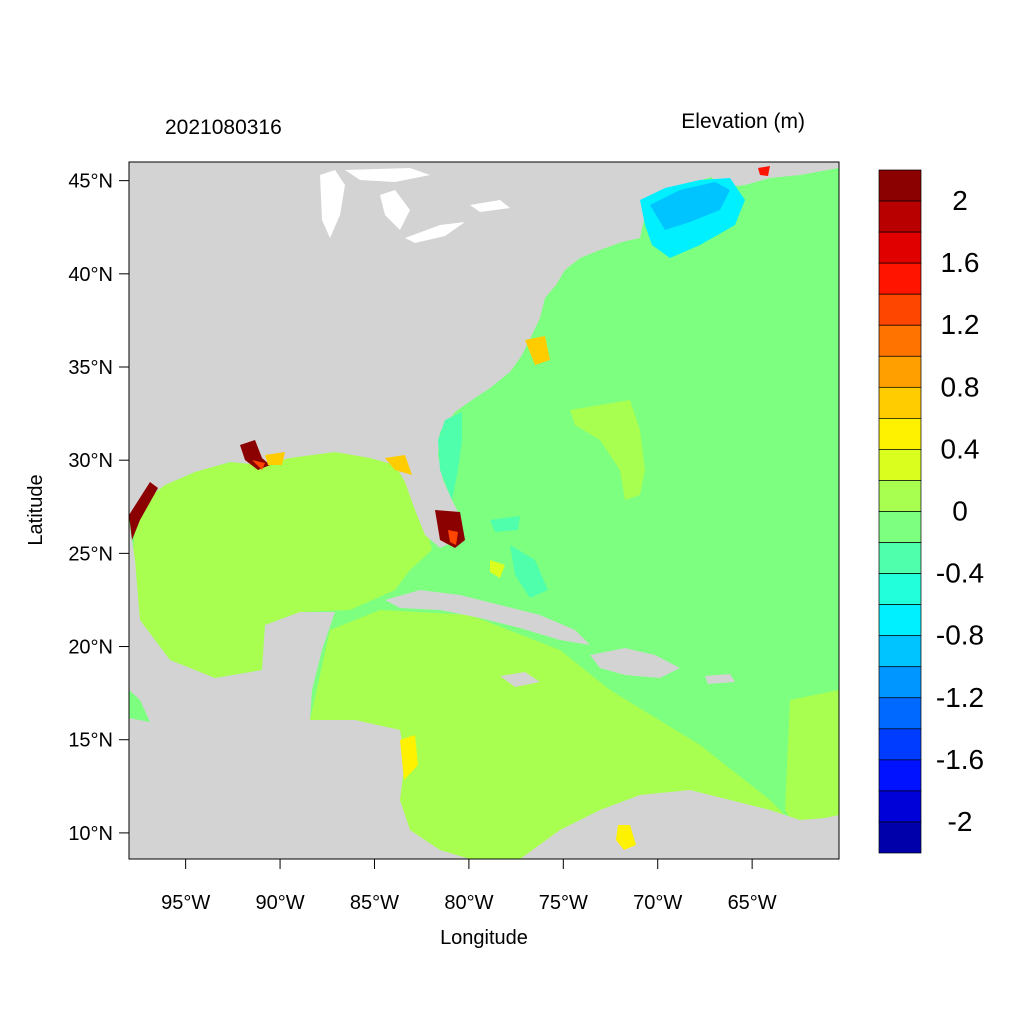 This screenshot has width=1024, height=1024. What do you see at coordinates (960, 697) in the screenshot?
I see `colorbar-label: -1.2` at bounding box center [960, 697].